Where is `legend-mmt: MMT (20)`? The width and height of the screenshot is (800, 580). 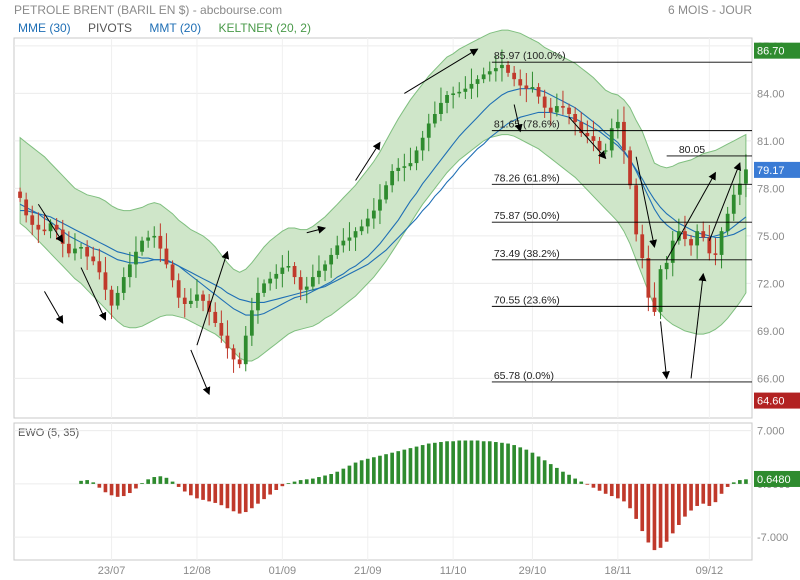 legend-mmt: MMT (20) is located at coordinates (175, 28).